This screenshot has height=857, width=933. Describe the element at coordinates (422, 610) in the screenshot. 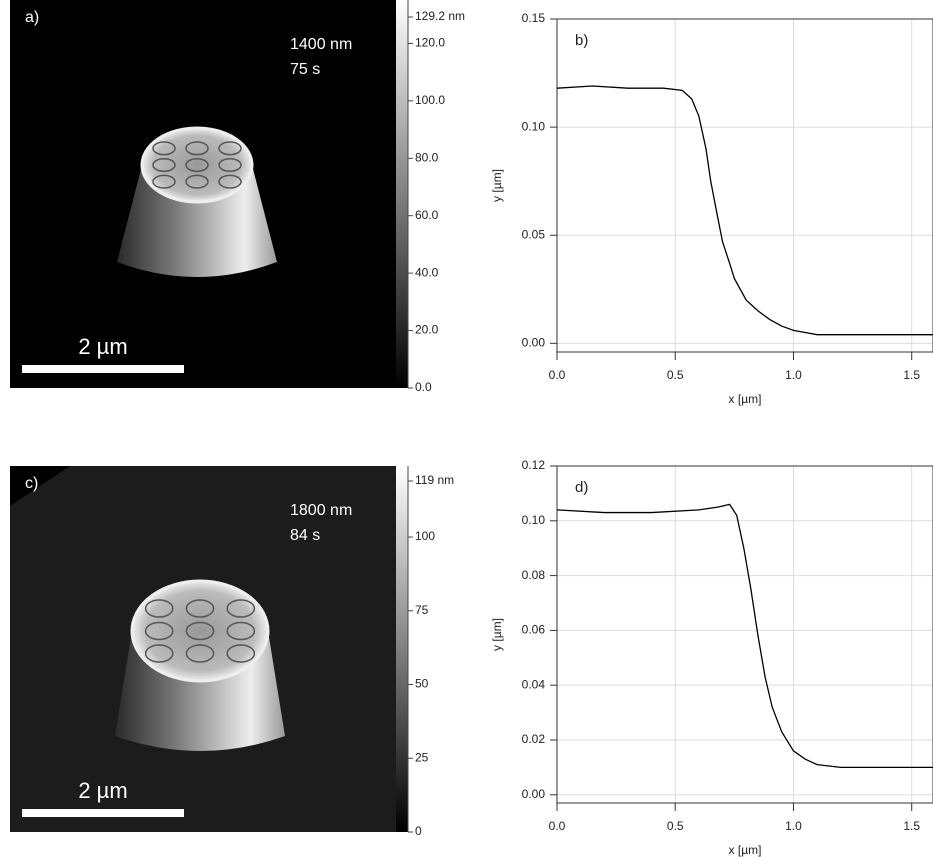

I see `colorbar-tick-label: 75` at that location.